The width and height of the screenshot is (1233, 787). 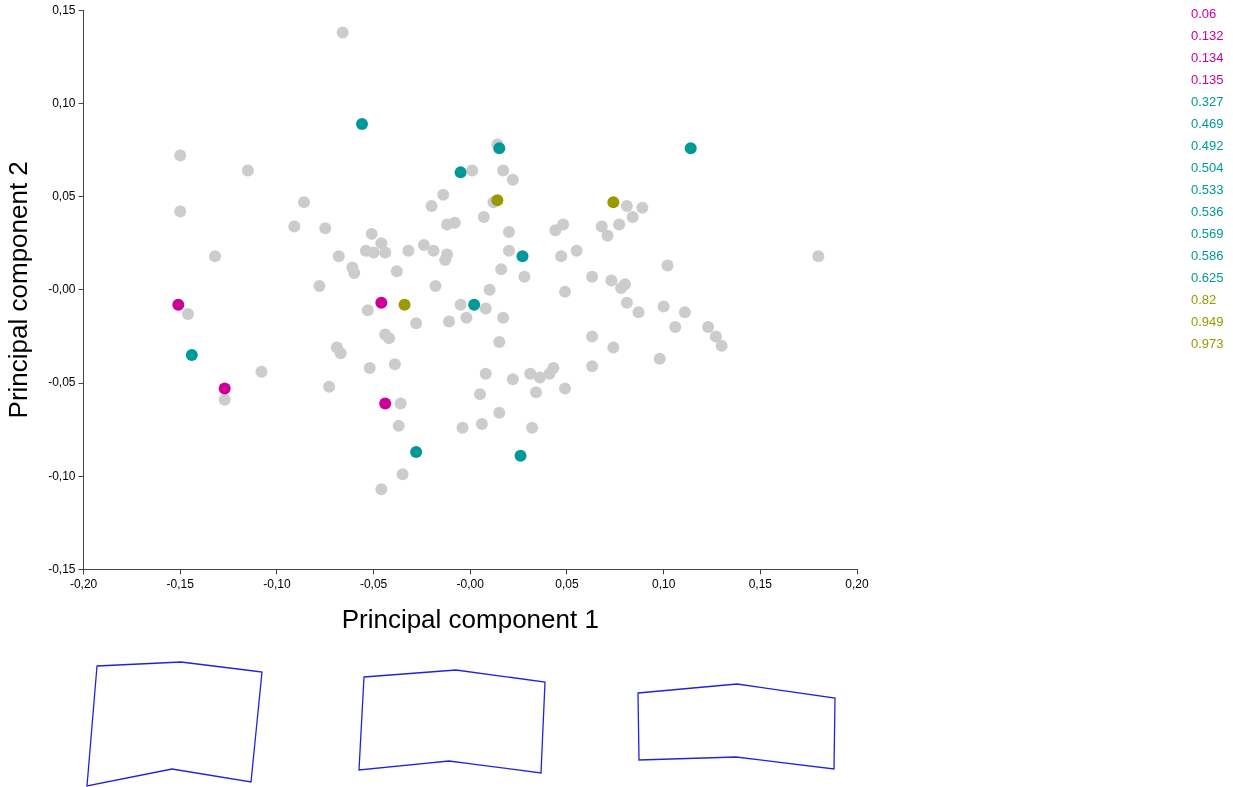 What do you see at coordinates (470, 583) in the screenshot?
I see `x-tick-label: -0,00` at bounding box center [470, 583].